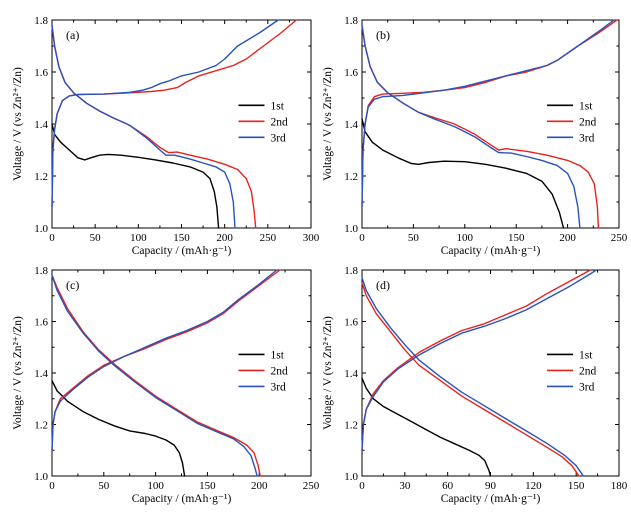 This screenshot has height=517, width=631. Describe the element at coordinates (383, 35) in the screenshot. I see `panel-label: (b)` at that location.